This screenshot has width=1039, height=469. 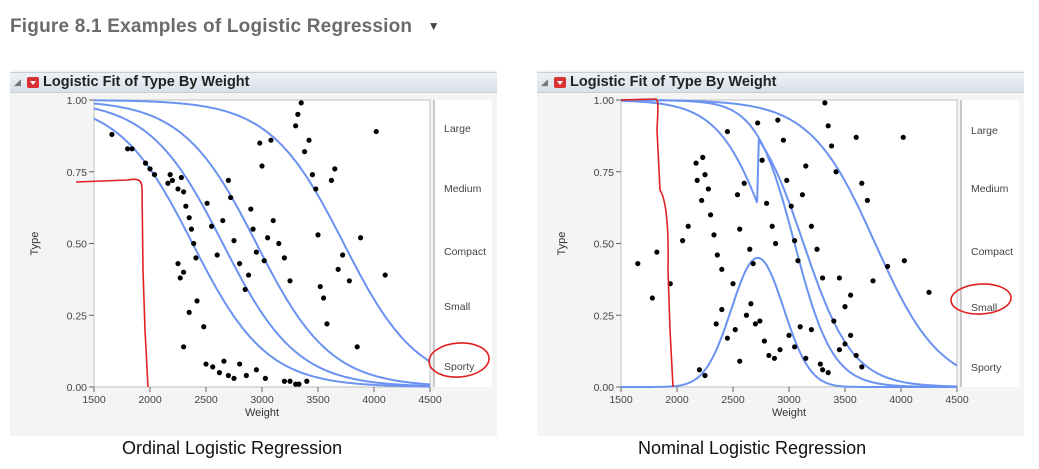 I want to click on nominal-caption: Nominal Logistic Regression, so click(x=752, y=448).